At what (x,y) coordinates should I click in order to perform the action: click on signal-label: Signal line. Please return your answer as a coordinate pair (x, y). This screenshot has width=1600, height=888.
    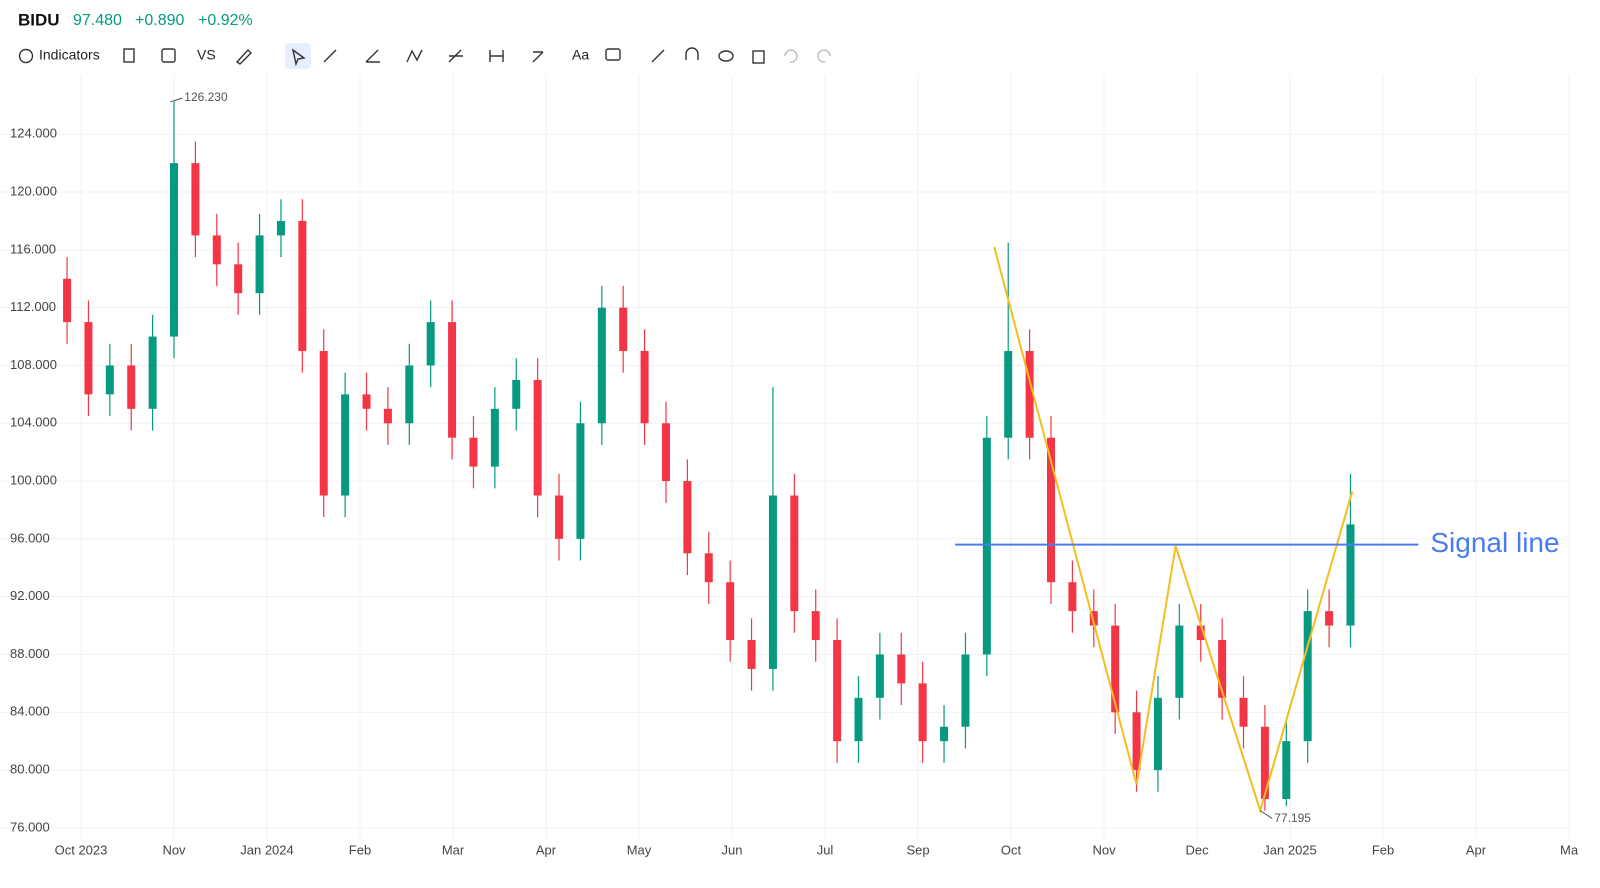
    Looking at the image, I should click on (1494, 542).